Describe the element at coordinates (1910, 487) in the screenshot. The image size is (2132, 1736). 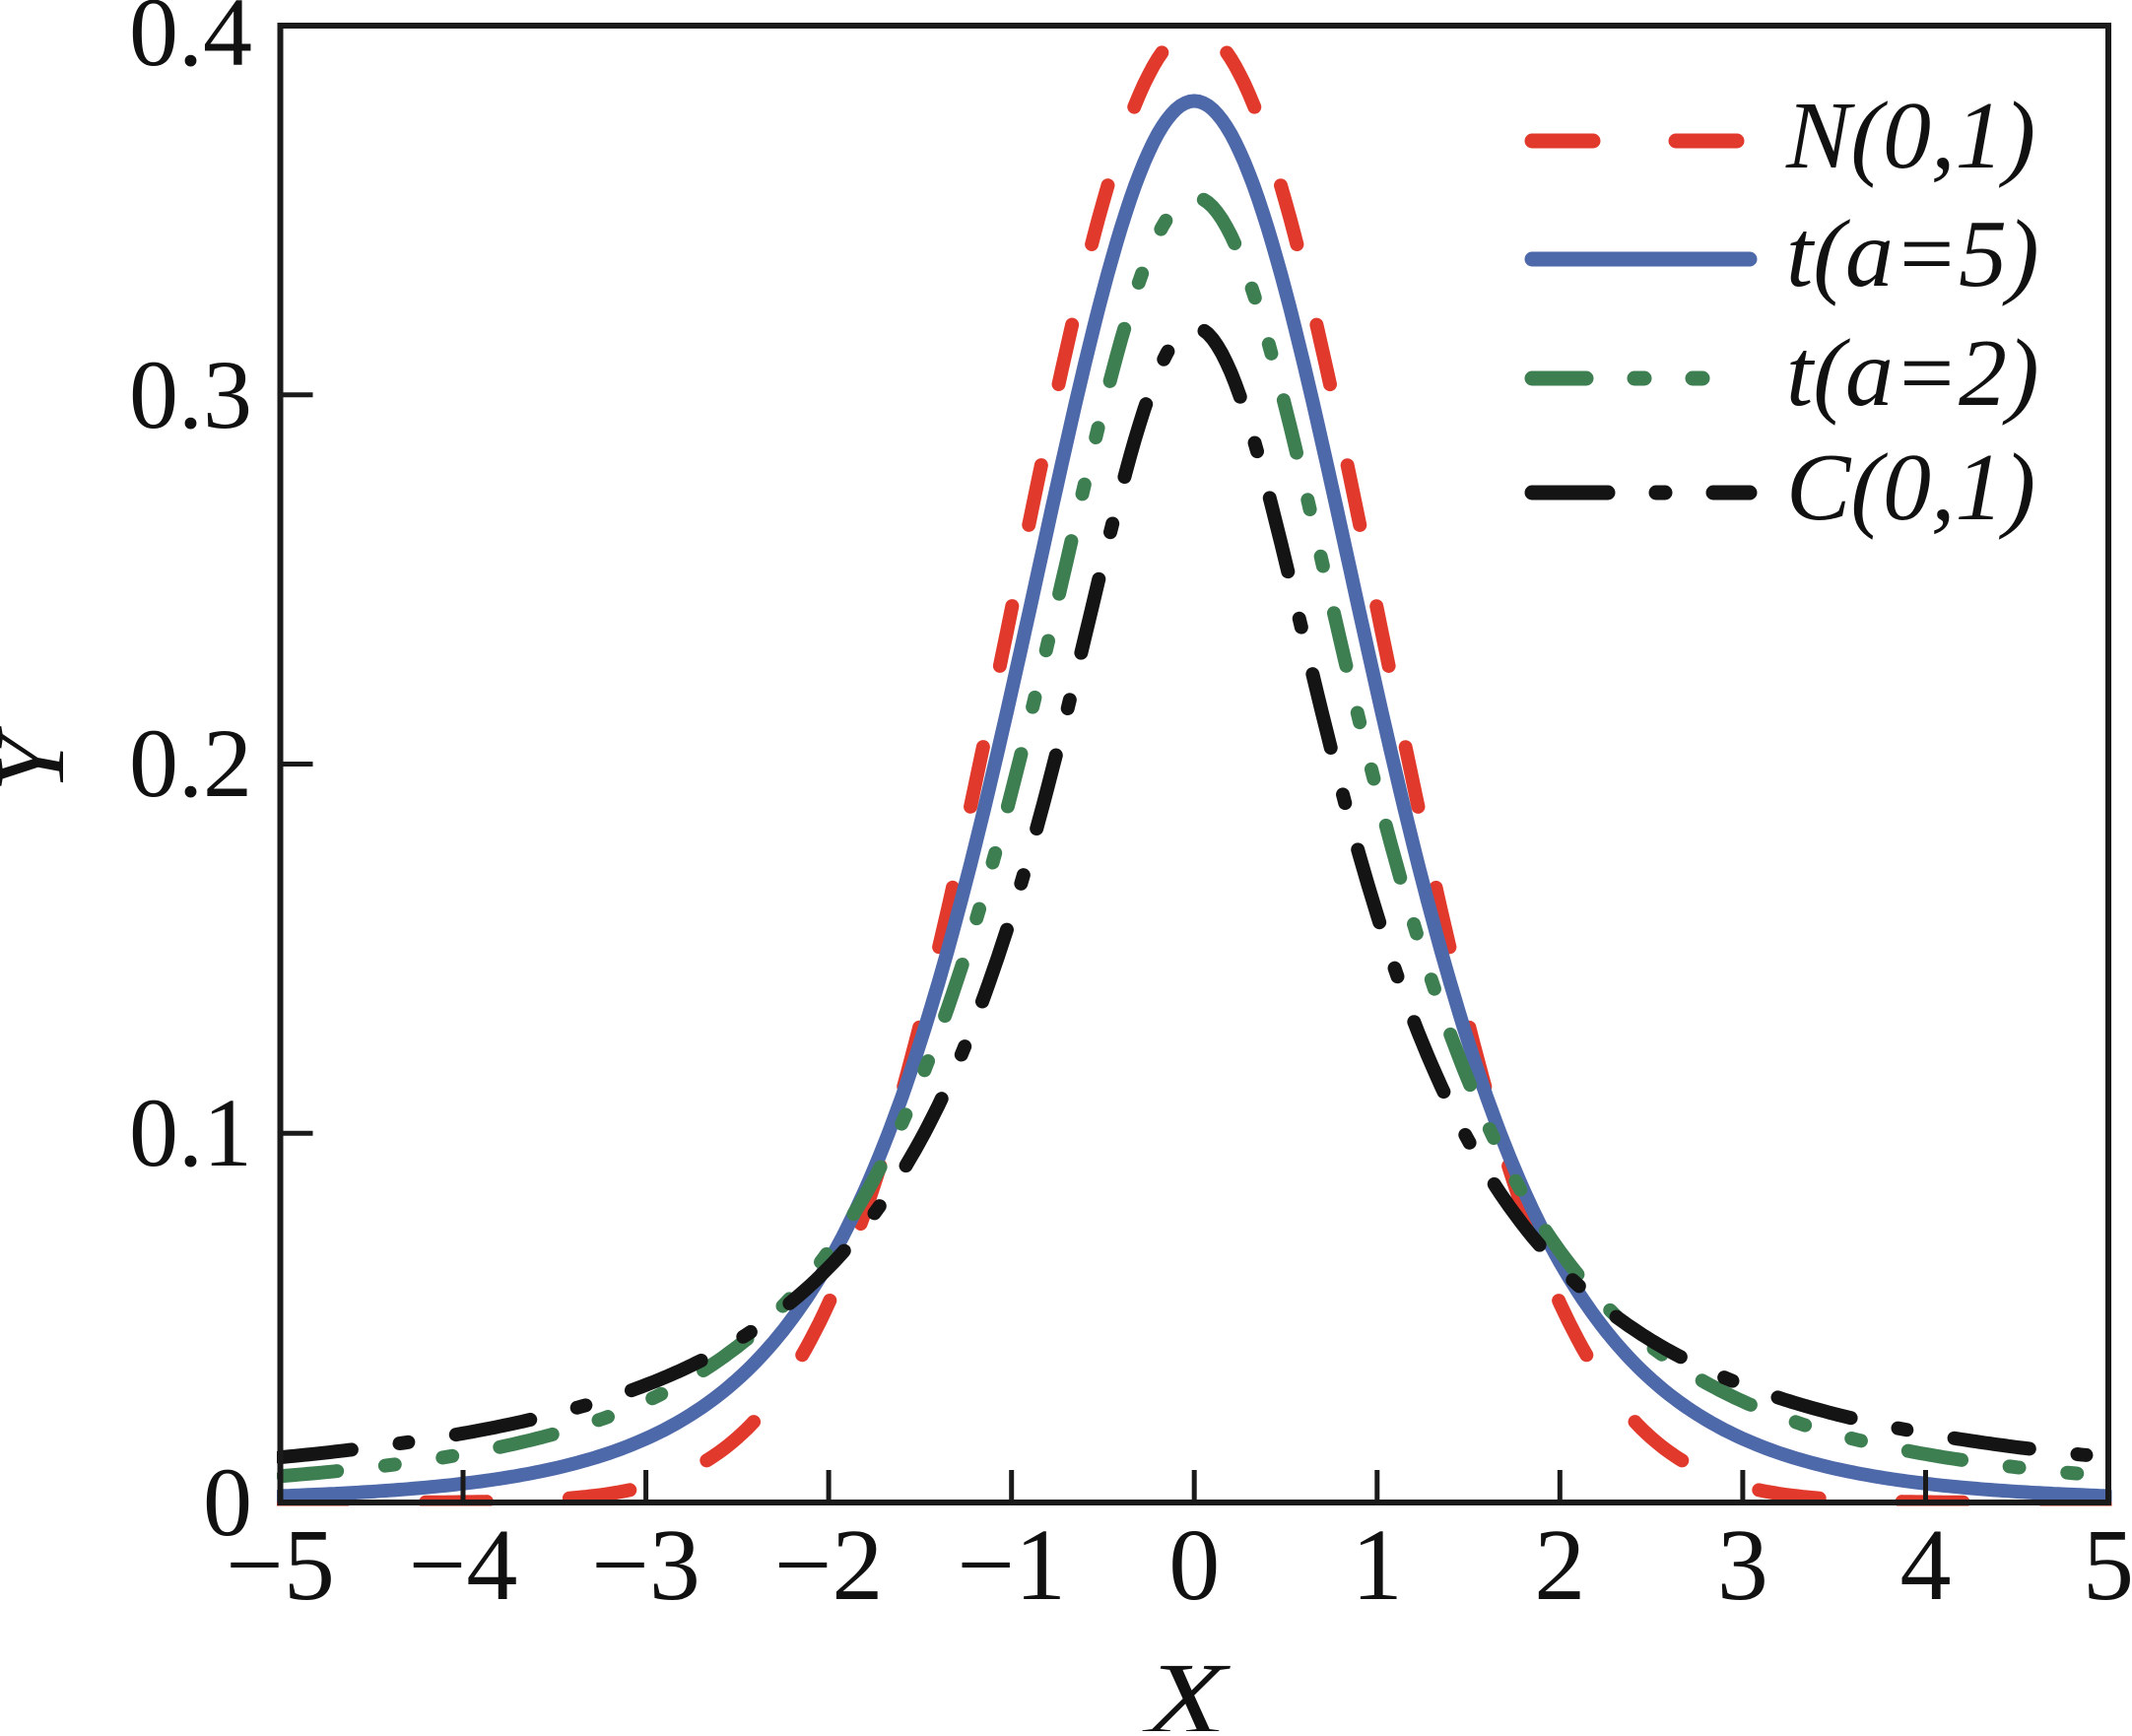
I see `svg-text: C(0,1)` at that location.